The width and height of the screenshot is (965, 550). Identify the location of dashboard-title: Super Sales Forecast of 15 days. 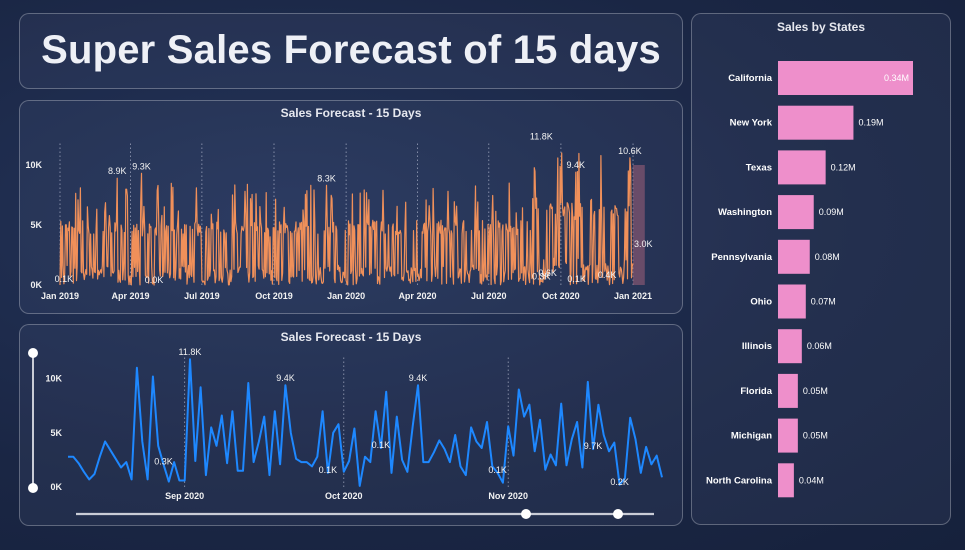
(351, 50).